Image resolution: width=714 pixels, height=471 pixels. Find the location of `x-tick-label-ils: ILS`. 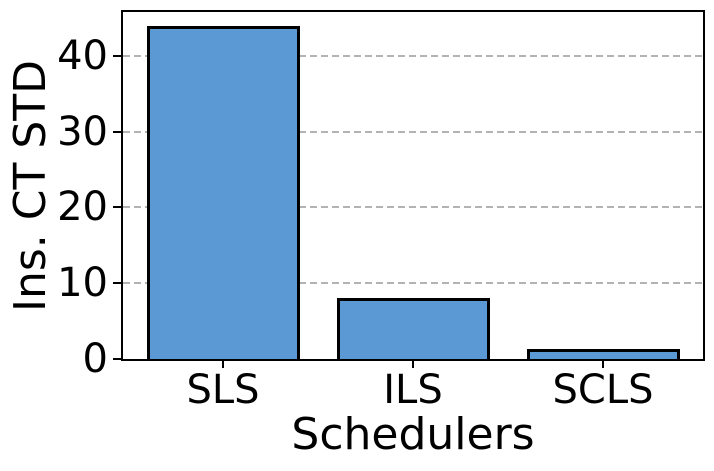

x-tick-label-ils: ILS is located at coordinates (413, 390).